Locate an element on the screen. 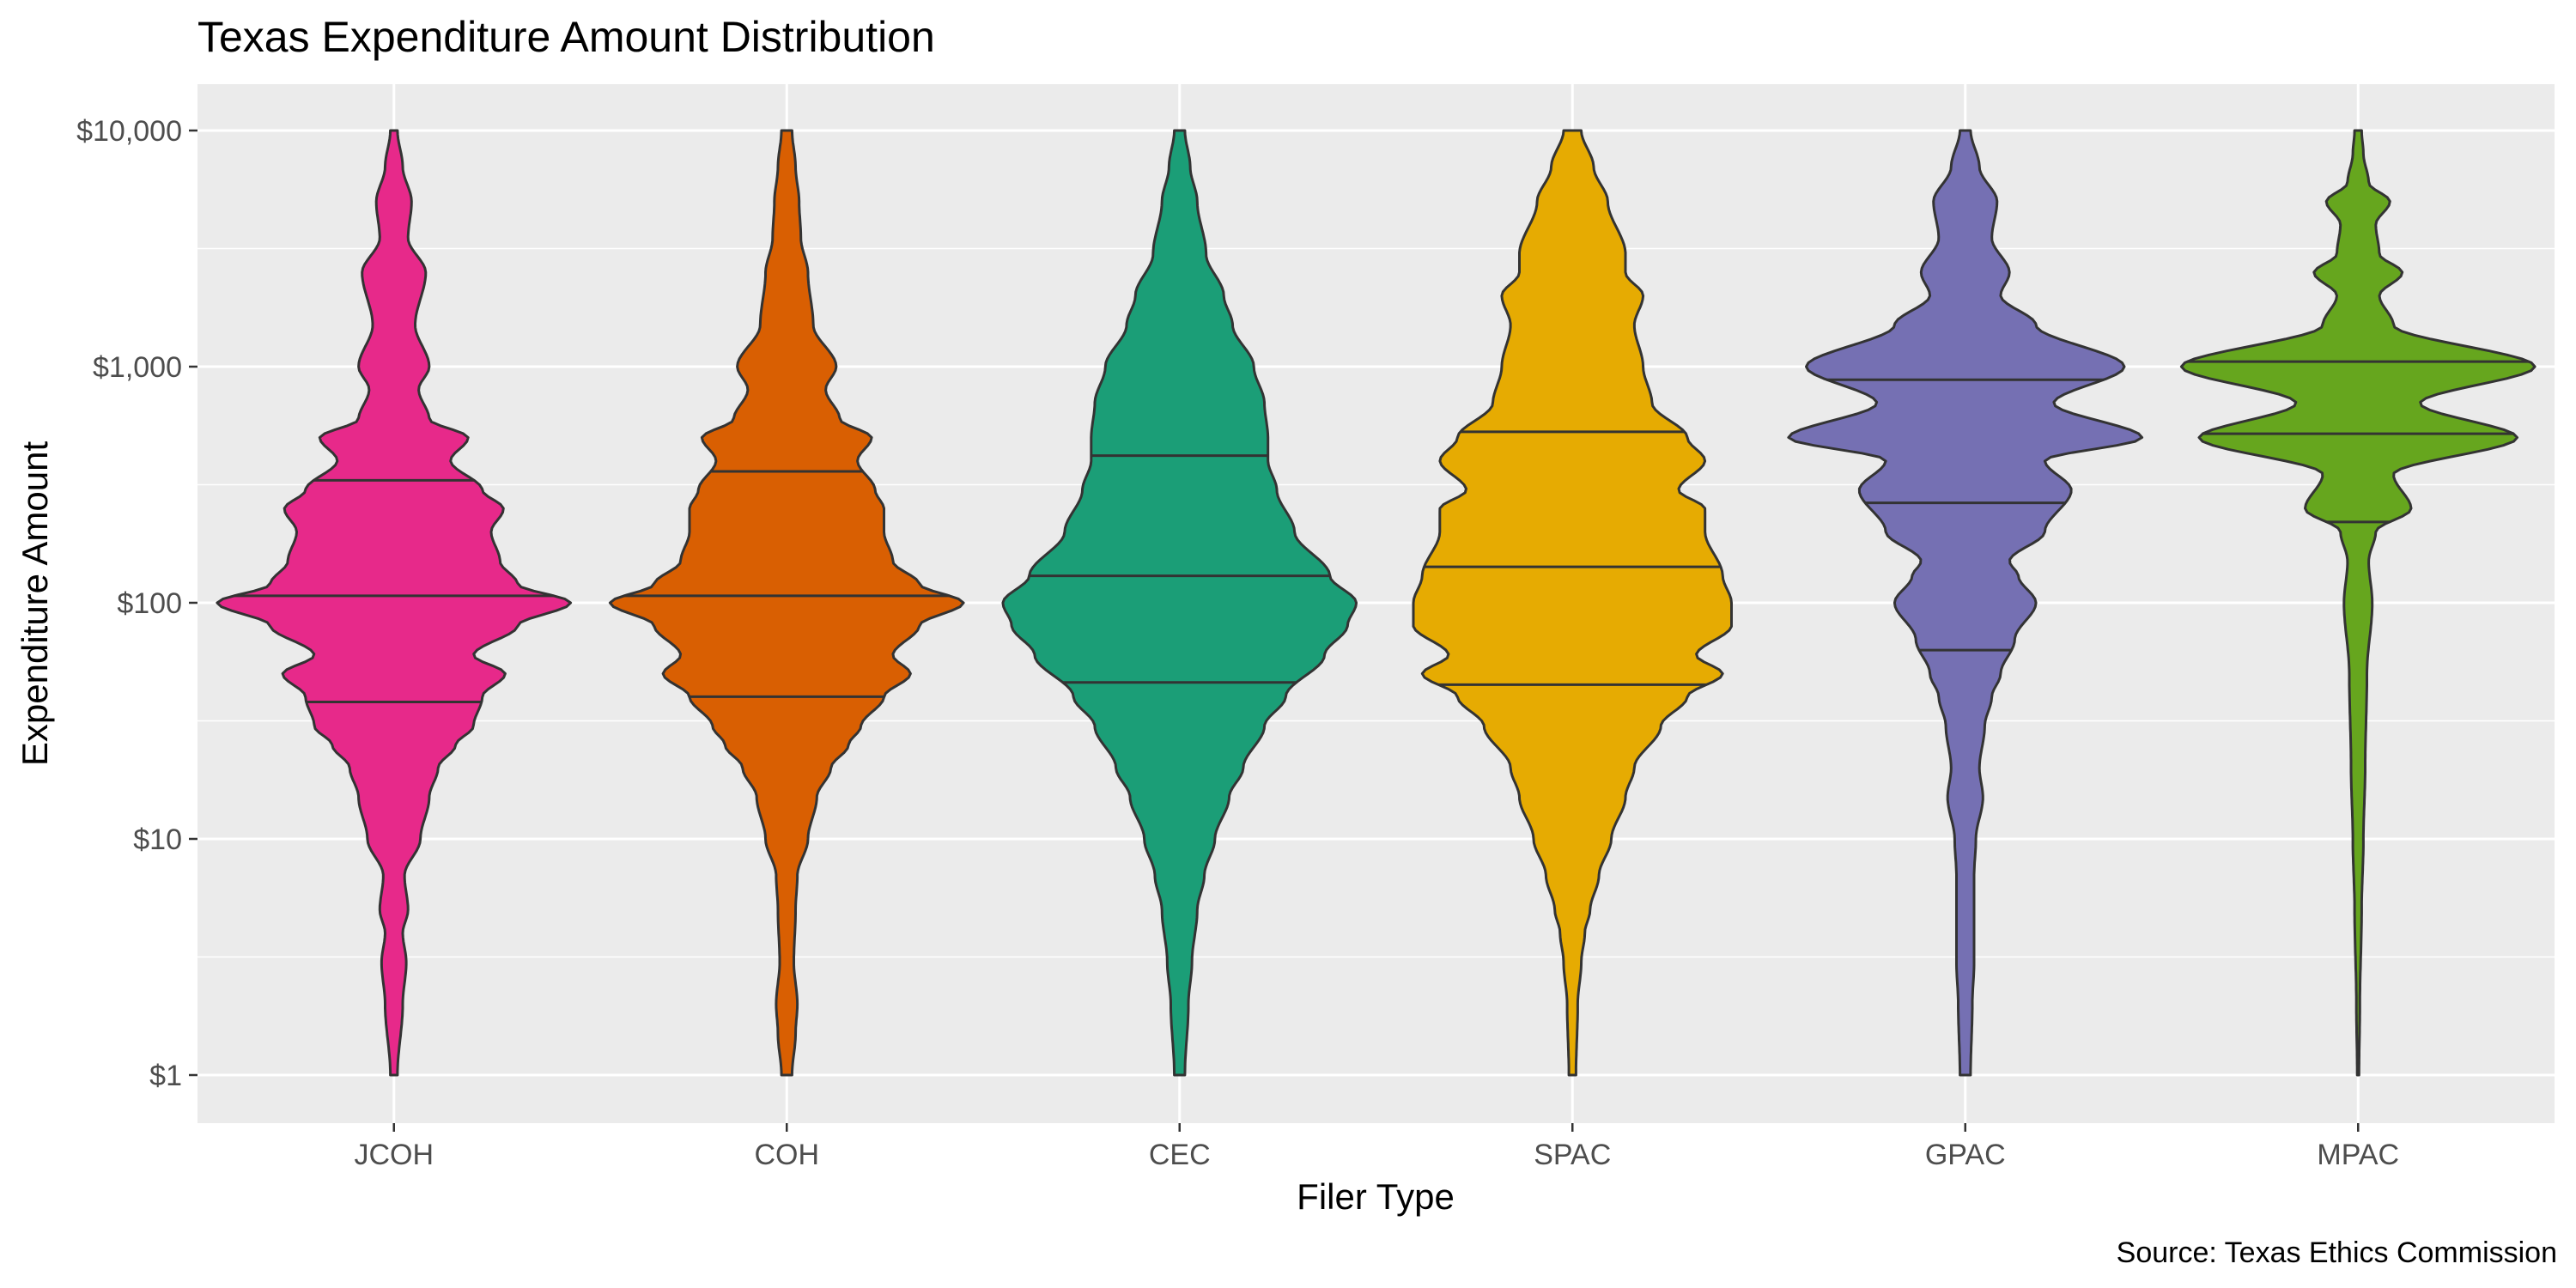 The image size is (2576, 1288). violin-coh is located at coordinates (786, 603).